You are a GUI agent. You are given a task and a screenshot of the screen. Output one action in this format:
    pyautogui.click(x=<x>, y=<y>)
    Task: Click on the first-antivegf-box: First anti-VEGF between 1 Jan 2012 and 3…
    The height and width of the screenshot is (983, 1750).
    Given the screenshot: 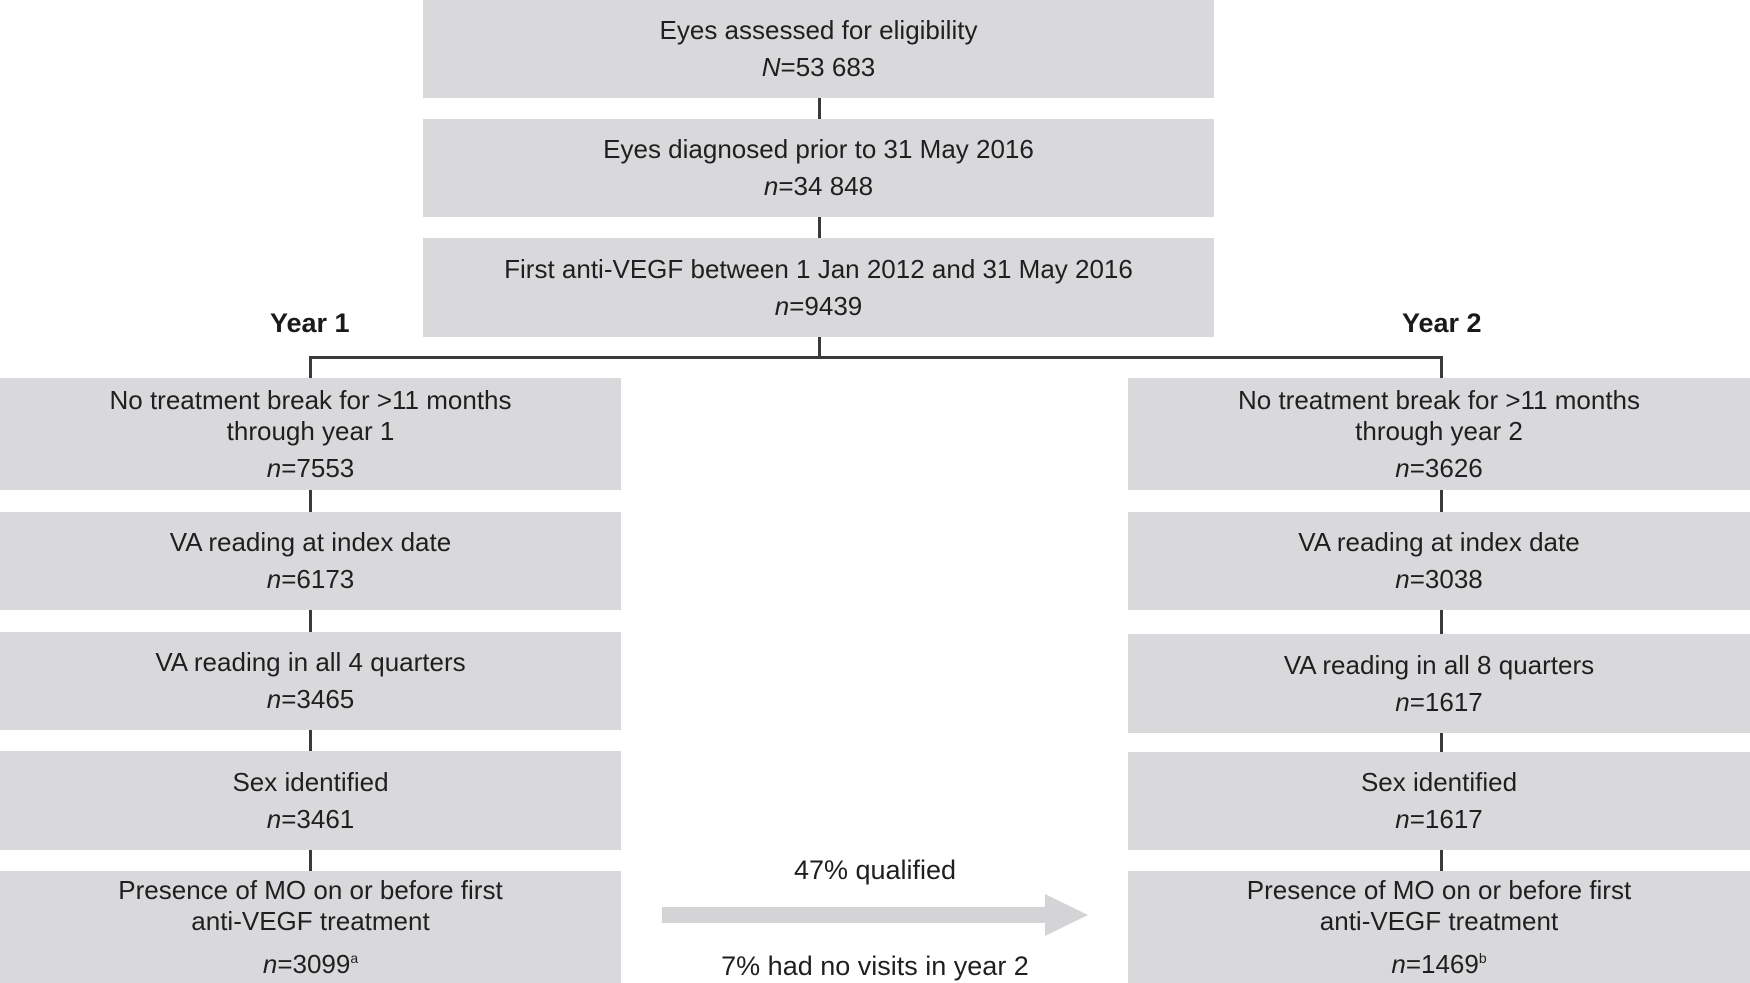 What is the action you would take?
    pyautogui.click(x=818, y=287)
    